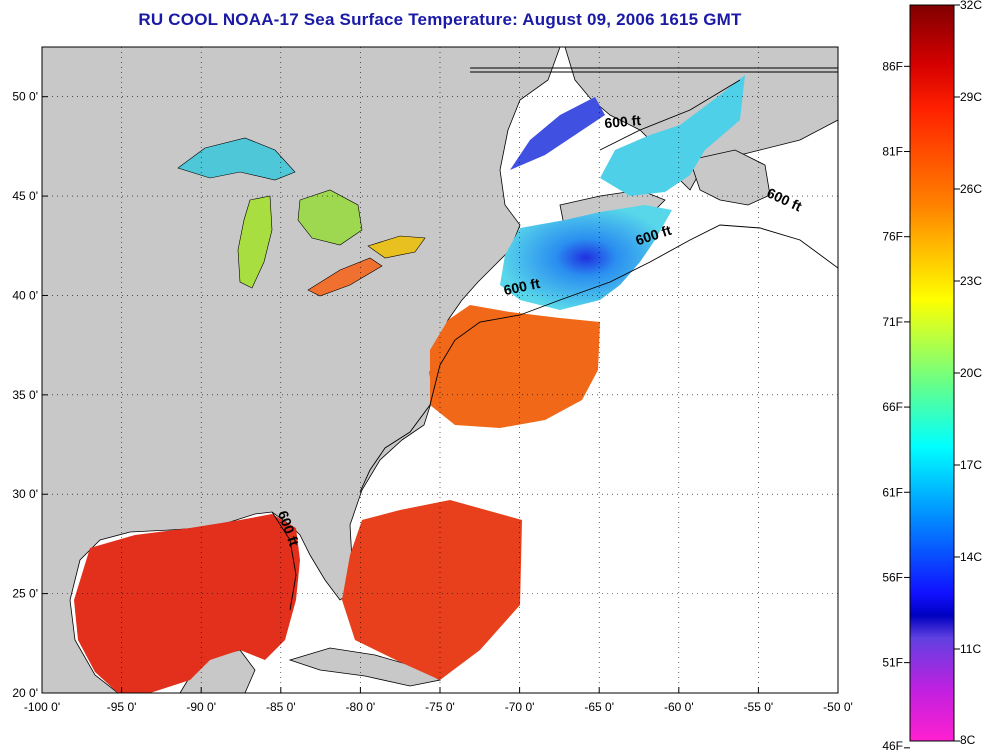 The image size is (984, 754). Describe the element at coordinates (361, 707) in the screenshot. I see `lon-tick-label: -80 0'` at that location.